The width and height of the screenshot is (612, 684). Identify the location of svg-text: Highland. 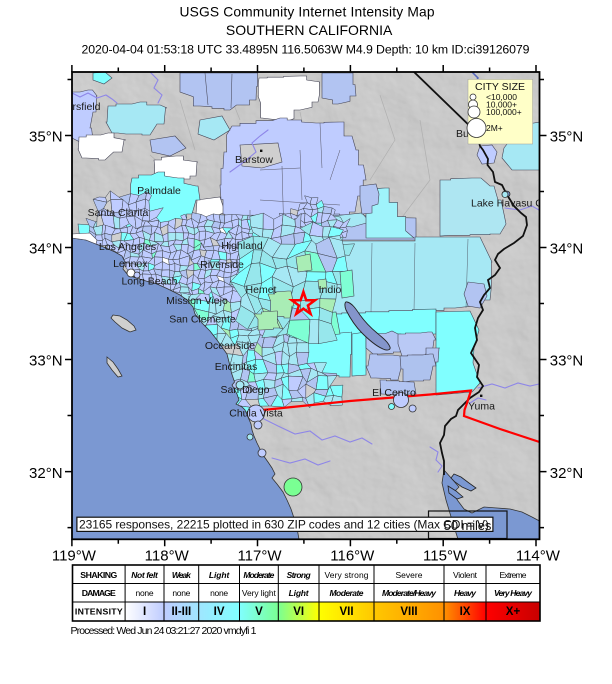
(242, 246).